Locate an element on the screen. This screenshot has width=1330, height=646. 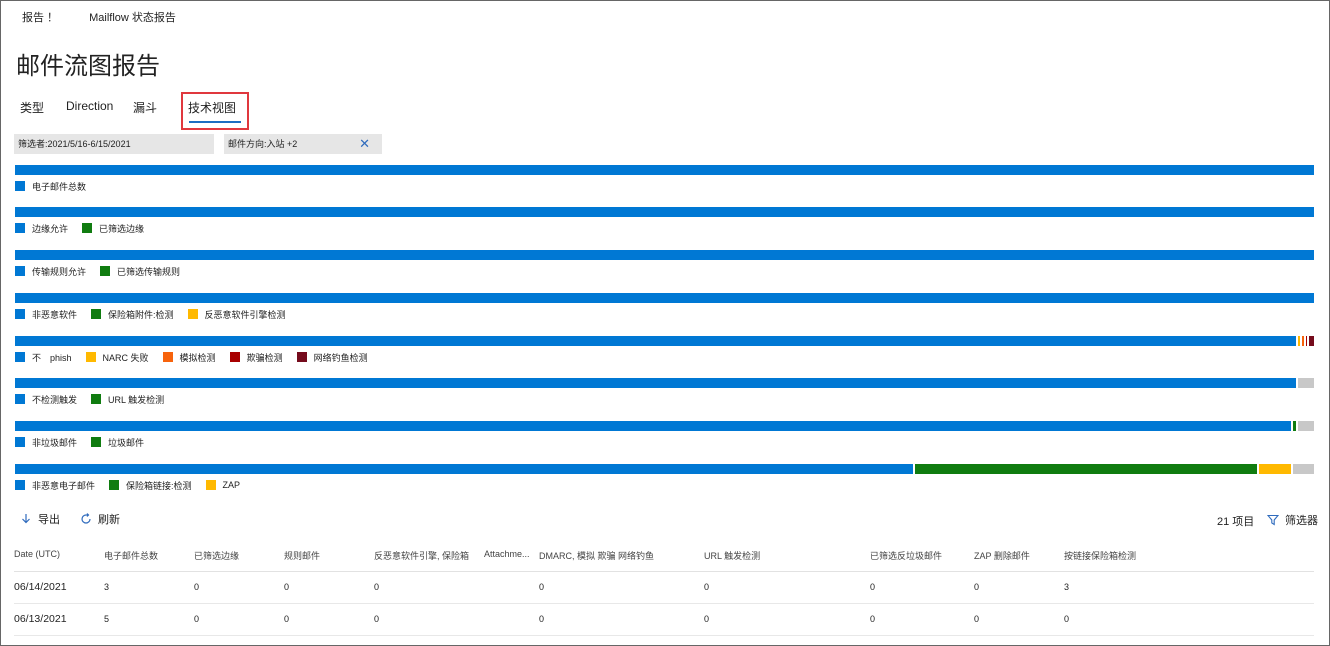
legend-item: 保险箱附件:检测 is located at coordinates (132, 314).